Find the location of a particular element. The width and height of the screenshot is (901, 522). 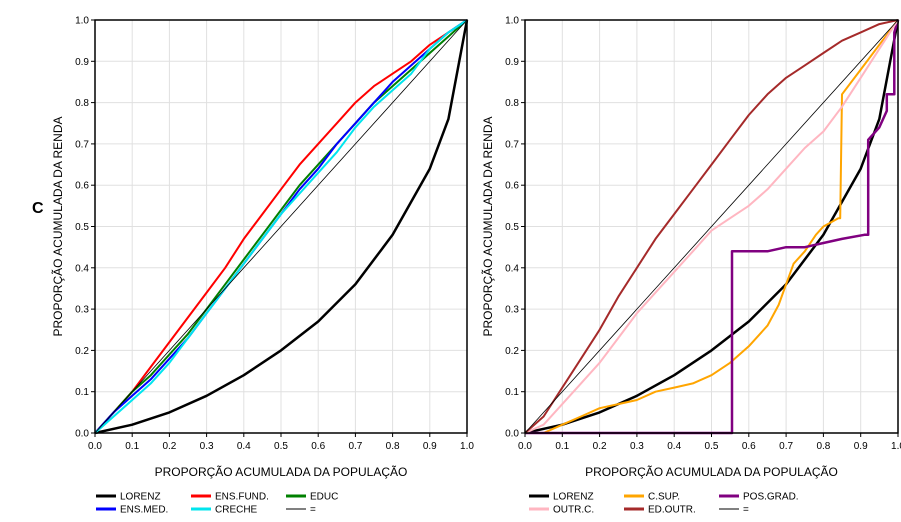

legend-label: CRECHE is located at coordinates (236, 510).